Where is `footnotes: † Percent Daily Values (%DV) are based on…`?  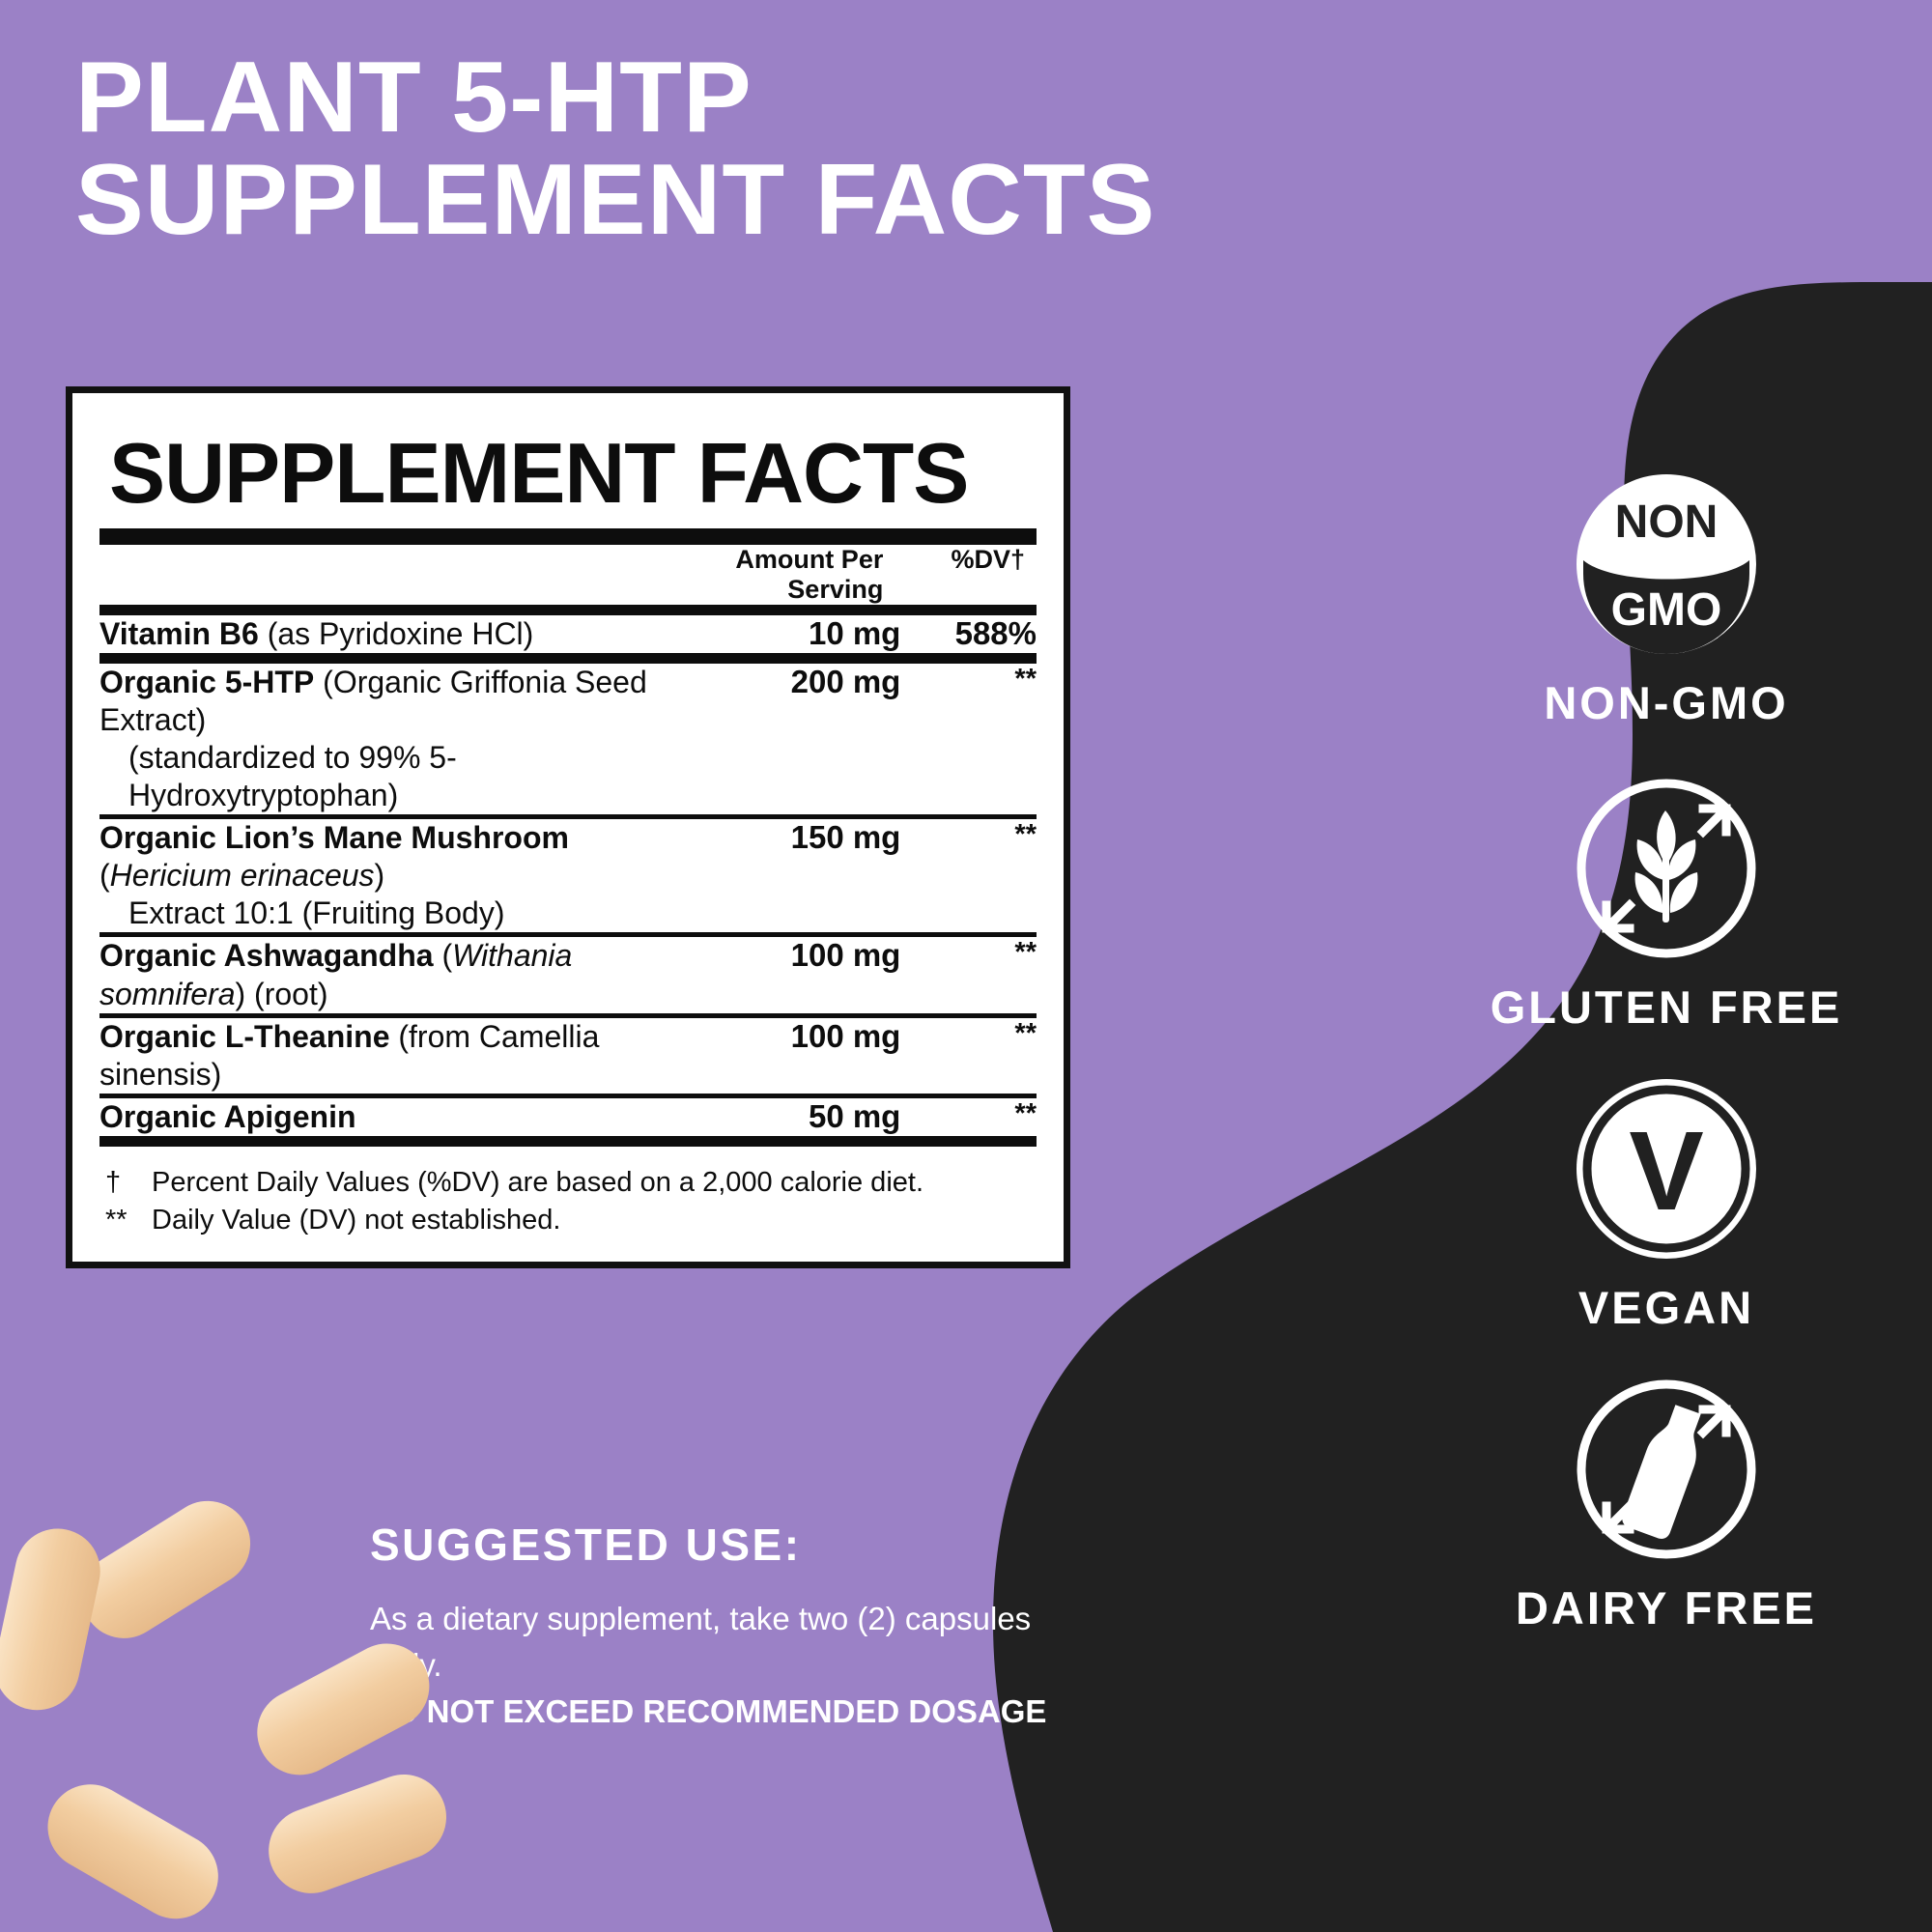
footnotes: † Percent Daily Values (%DV) are based on… is located at coordinates (571, 1201).